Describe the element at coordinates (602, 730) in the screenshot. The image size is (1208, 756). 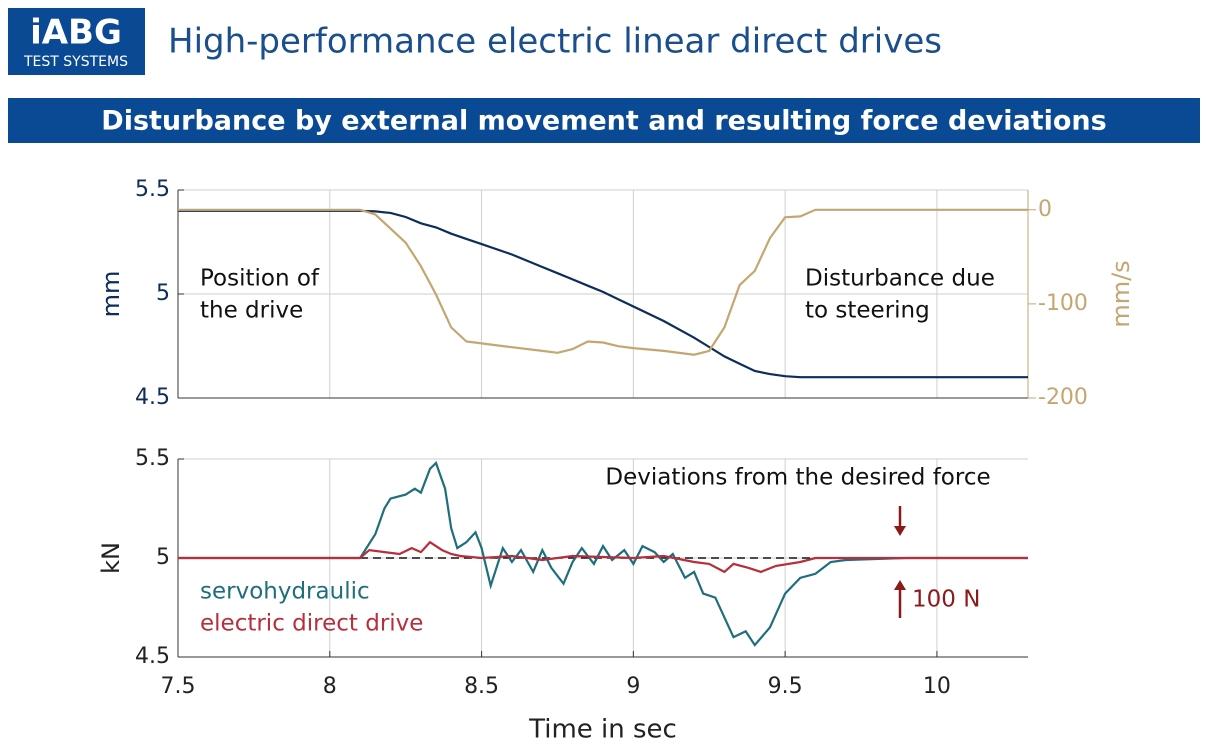
I see `x-axis-label: Time in sec` at that location.